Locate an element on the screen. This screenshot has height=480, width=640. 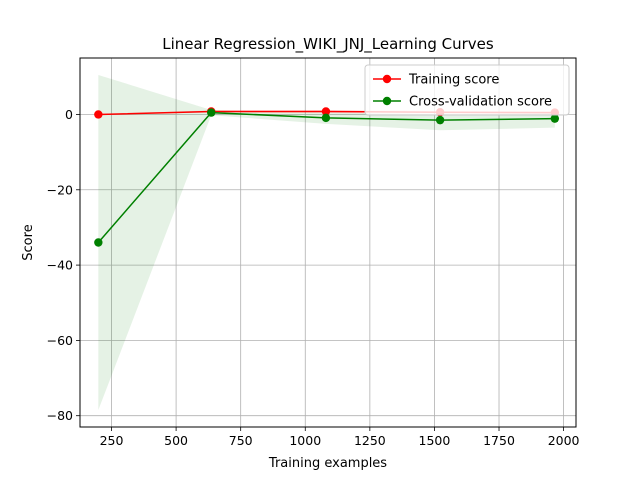
y-tick-label: −40 is located at coordinates (60, 265).